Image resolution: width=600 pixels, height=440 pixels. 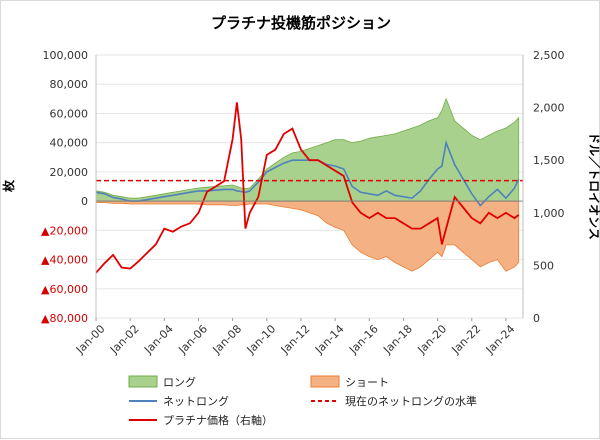 I want to click on x-tick-label: Jan-08, so click(x=227, y=339).